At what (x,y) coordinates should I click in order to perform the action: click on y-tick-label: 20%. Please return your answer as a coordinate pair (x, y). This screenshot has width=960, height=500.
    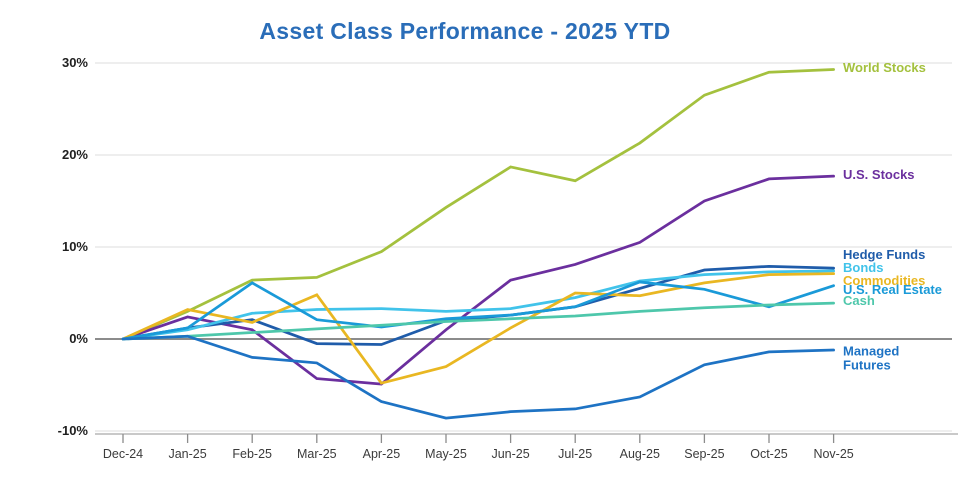
    Looking at the image, I should click on (74, 154).